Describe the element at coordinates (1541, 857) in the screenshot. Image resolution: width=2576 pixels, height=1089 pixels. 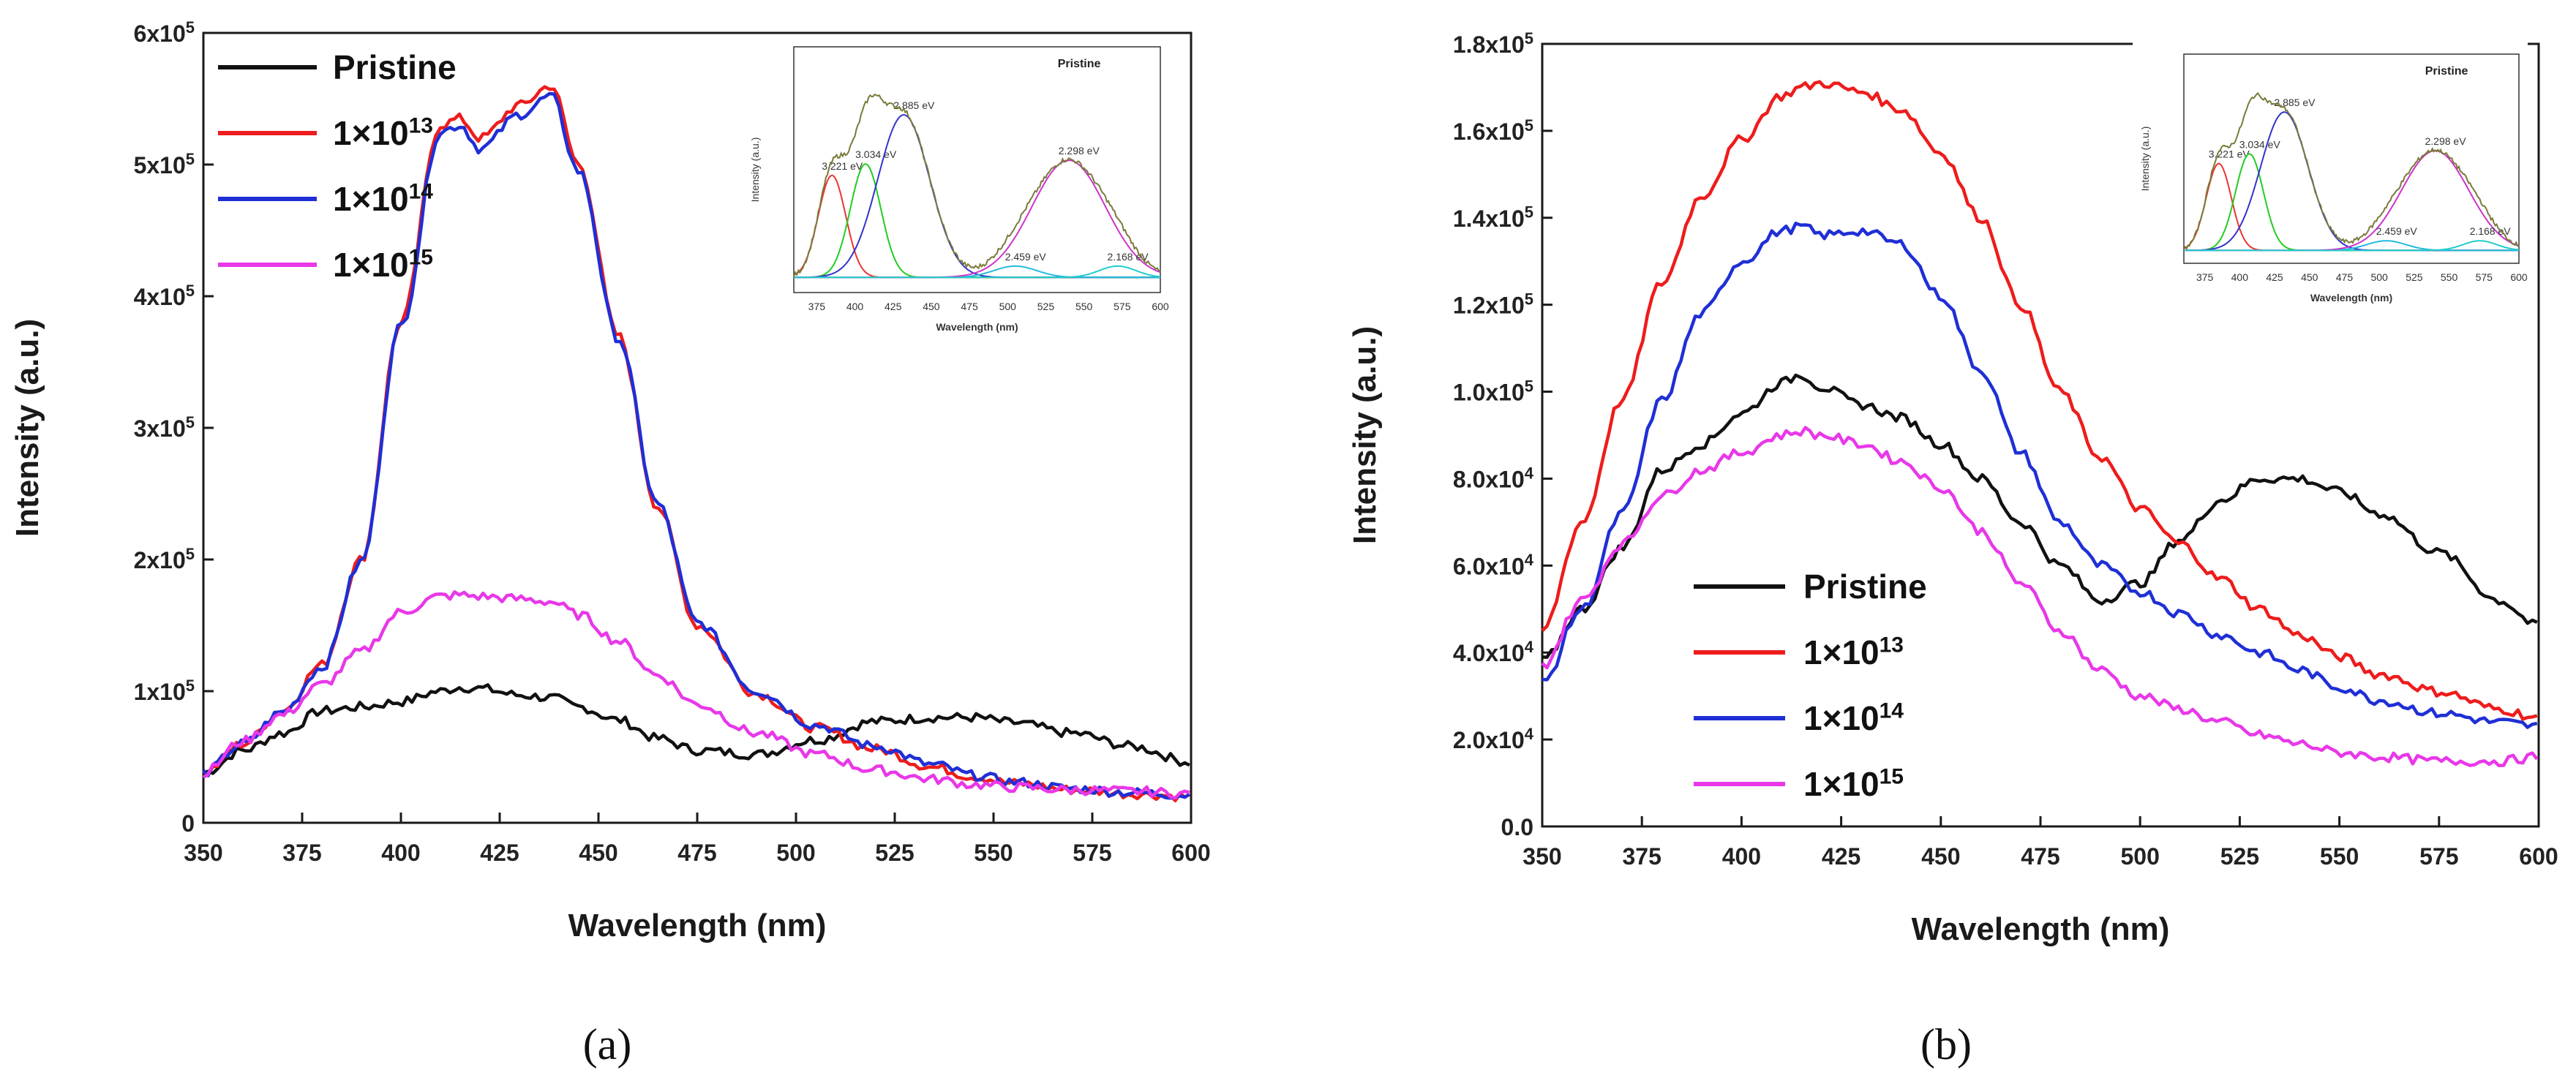
I see `x-tick-label: 350` at that location.